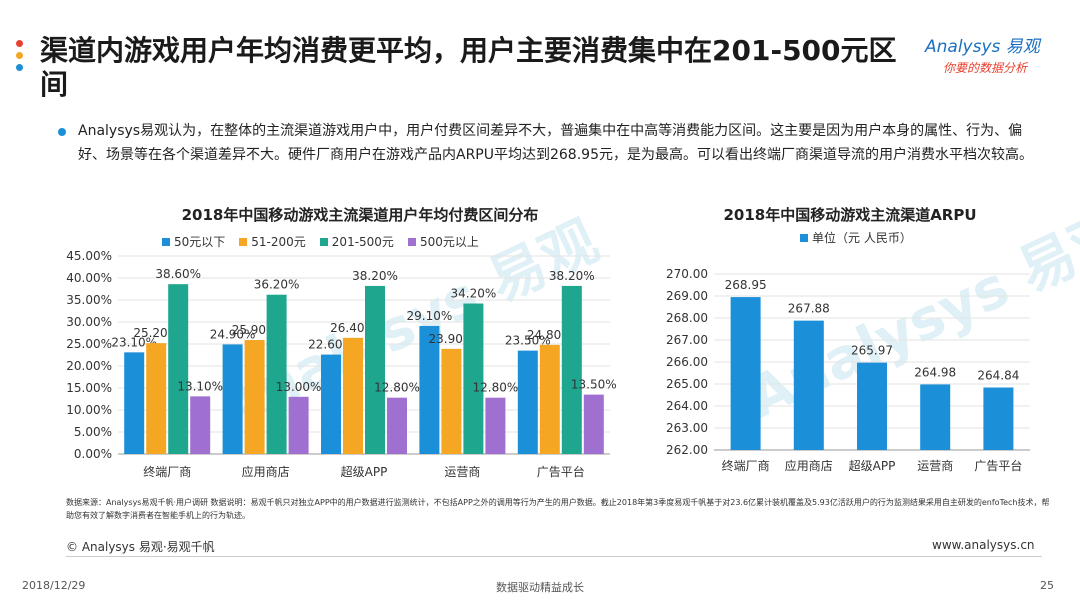 This screenshot has width=1080, height=608. What do you see at coordinates (452, 339) in the screenshot?
I see `chart1-data-label: 23.90%` at bounding box center [452, 339].